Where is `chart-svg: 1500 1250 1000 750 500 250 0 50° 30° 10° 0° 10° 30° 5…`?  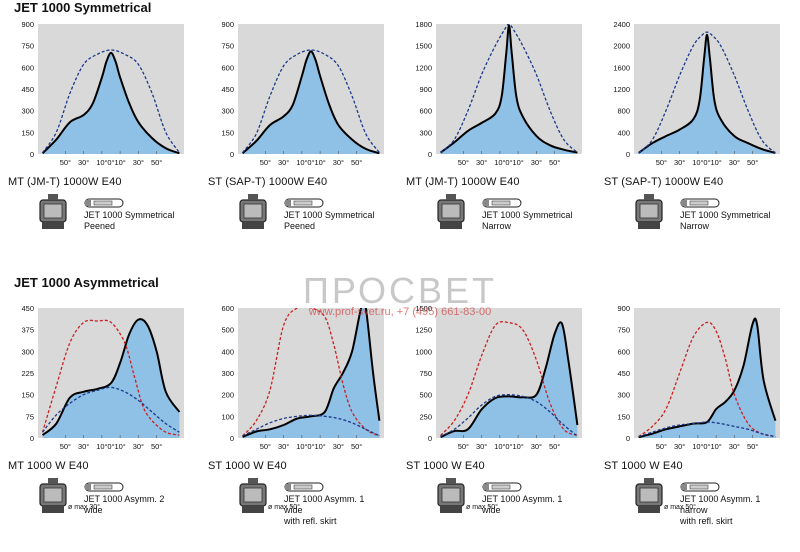 chart-svg: 1500 1250 1000 750 500 250 0 50° 30° 10° 0° 10° 30° 5… is located at coordinates (498, 377).